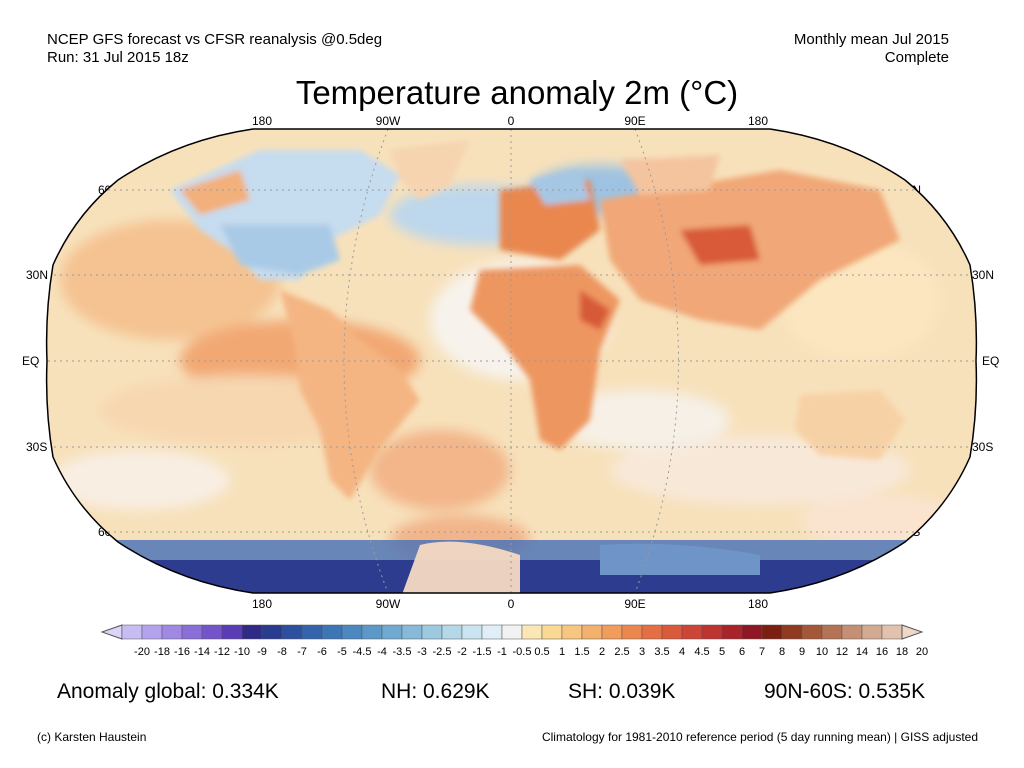  What do you see at coordinates (402, 652) in the screenshot?
I see `colorbar-tick-label: -3.5` at bounding box center [402, 652].